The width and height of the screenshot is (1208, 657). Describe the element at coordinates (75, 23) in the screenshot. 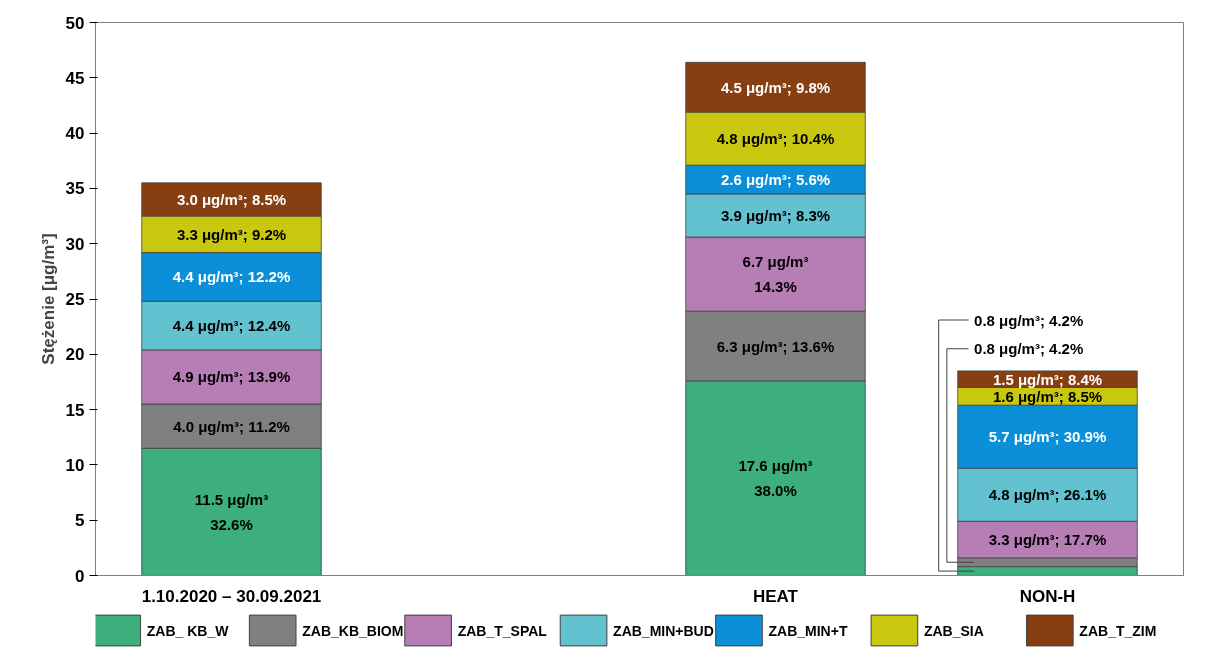

I see `y-tick-label: 50` at that location.